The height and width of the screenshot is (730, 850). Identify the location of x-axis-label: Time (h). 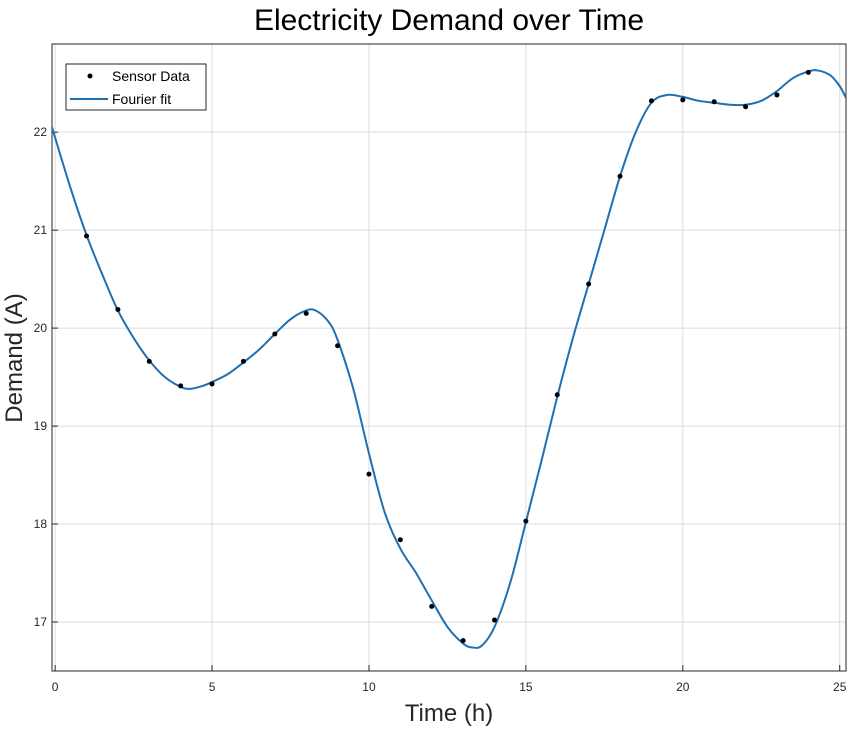
(449, 713).